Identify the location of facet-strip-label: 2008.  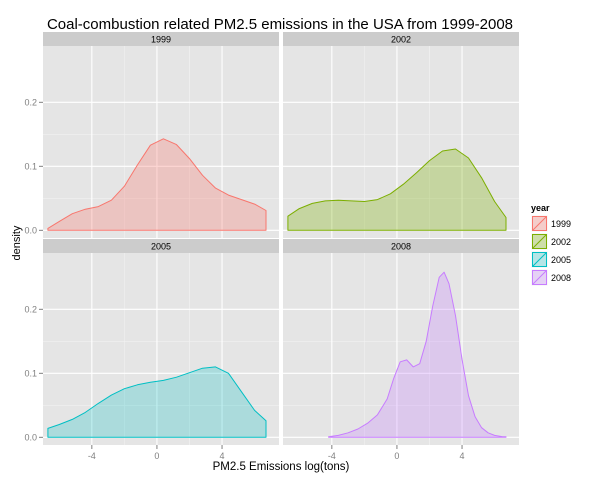
(401, 247).